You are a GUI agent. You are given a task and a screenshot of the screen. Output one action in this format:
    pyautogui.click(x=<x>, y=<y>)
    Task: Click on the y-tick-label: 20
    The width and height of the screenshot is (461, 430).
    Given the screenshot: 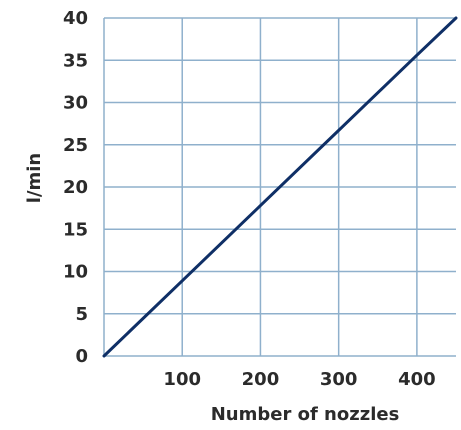 What is the action you would take?
    pyautogui.click(x=75, y=187)
    